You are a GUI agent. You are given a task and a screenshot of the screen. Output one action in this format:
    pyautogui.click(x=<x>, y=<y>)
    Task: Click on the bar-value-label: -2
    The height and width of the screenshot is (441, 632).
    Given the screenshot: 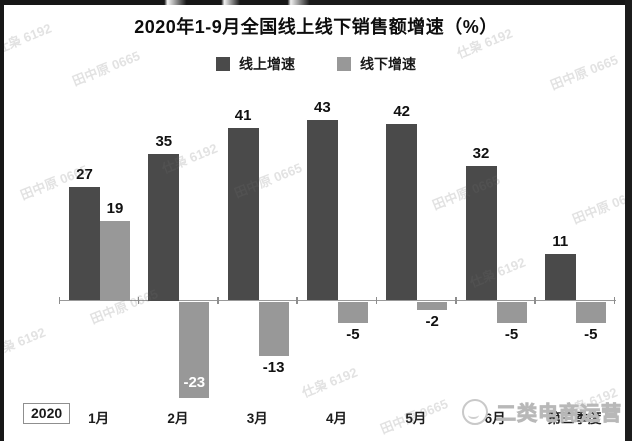 What is the action you would take?
    pyautogui.click(x=432, y=321)
    